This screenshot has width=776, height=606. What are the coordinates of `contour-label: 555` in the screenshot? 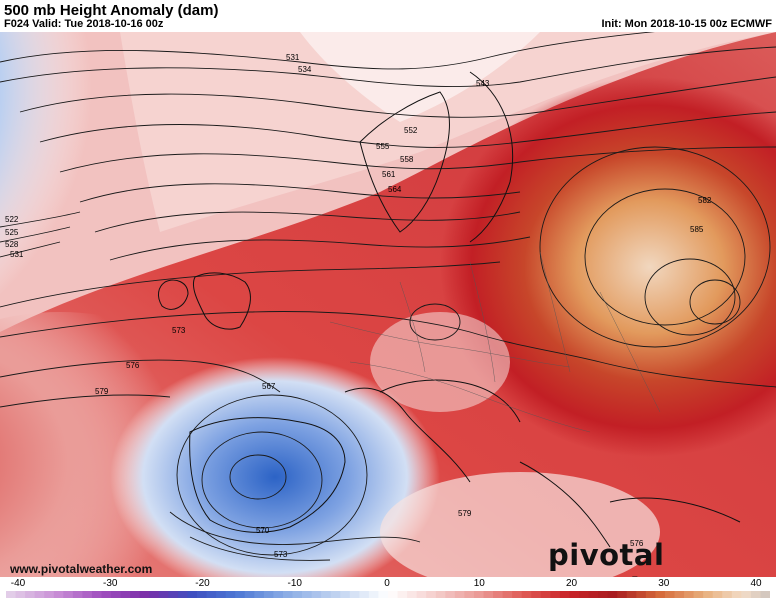 It's located at (383, 146).